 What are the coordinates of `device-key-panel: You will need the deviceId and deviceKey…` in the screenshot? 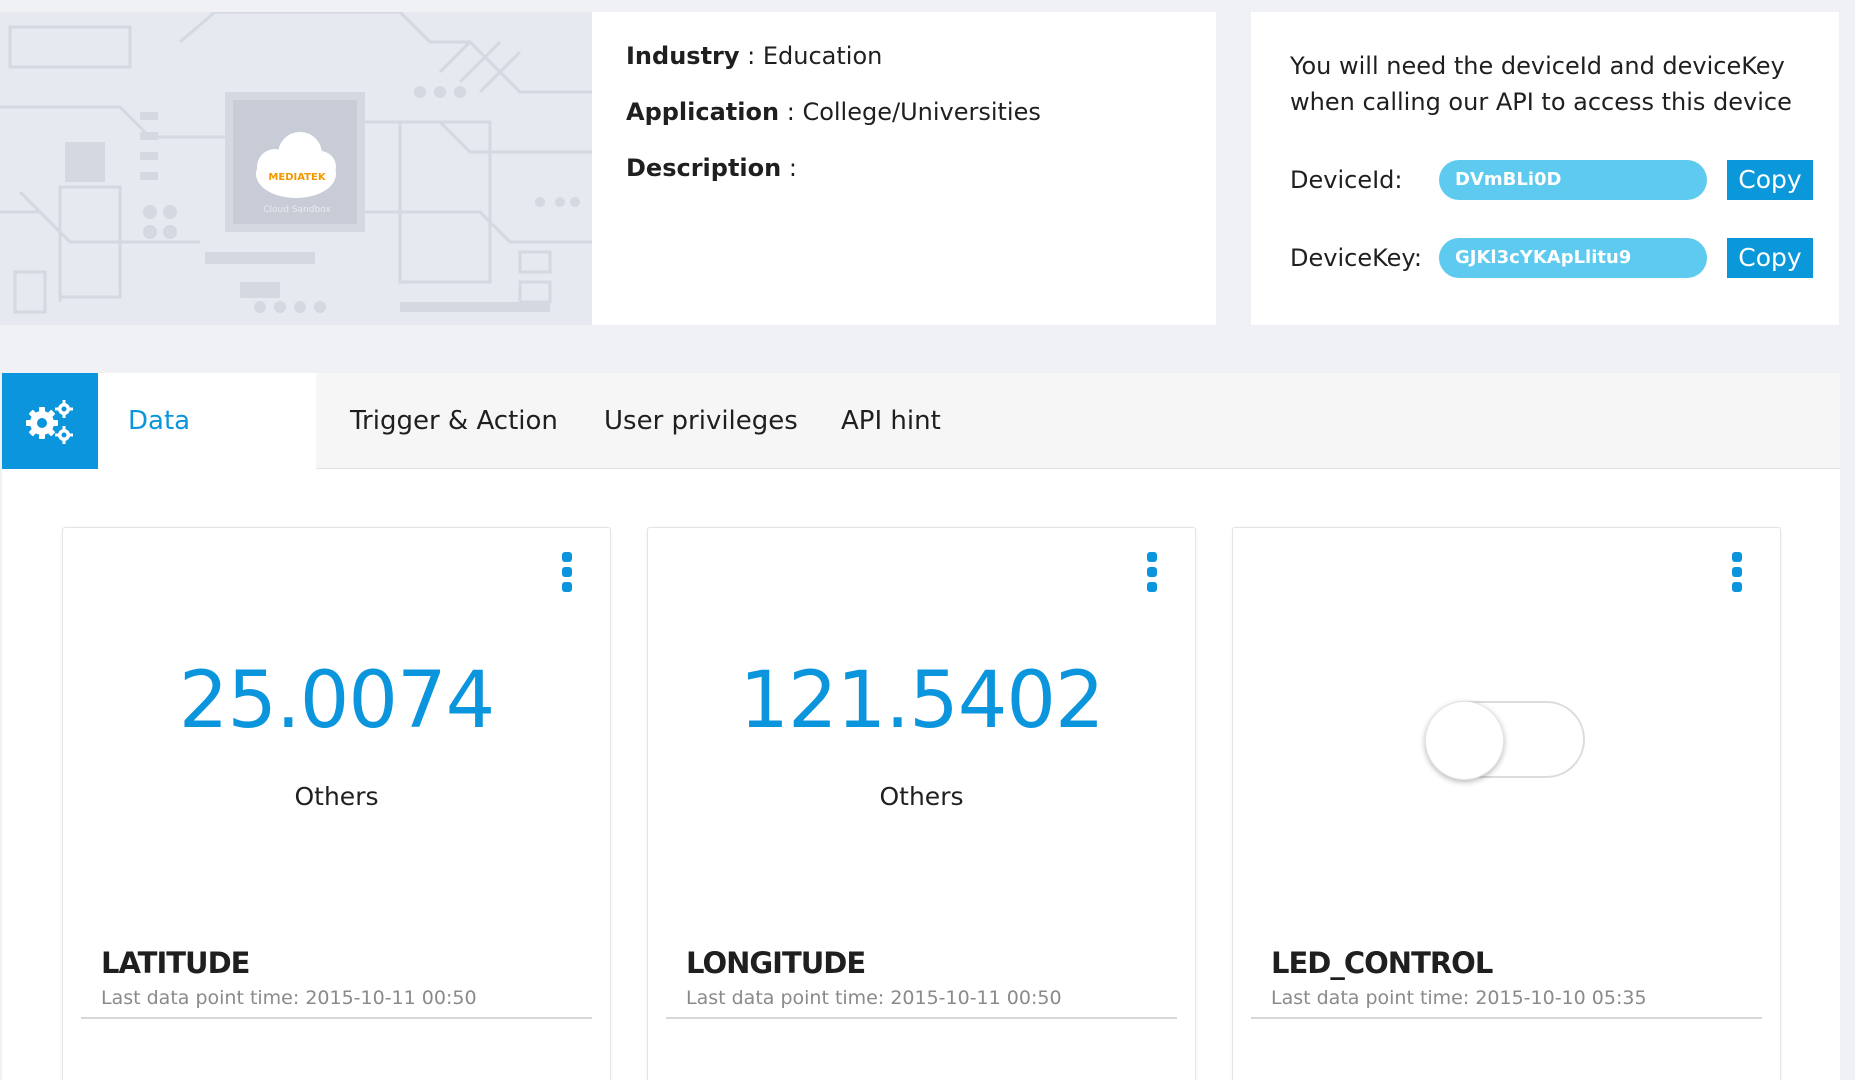 It's located at (1545, 168).